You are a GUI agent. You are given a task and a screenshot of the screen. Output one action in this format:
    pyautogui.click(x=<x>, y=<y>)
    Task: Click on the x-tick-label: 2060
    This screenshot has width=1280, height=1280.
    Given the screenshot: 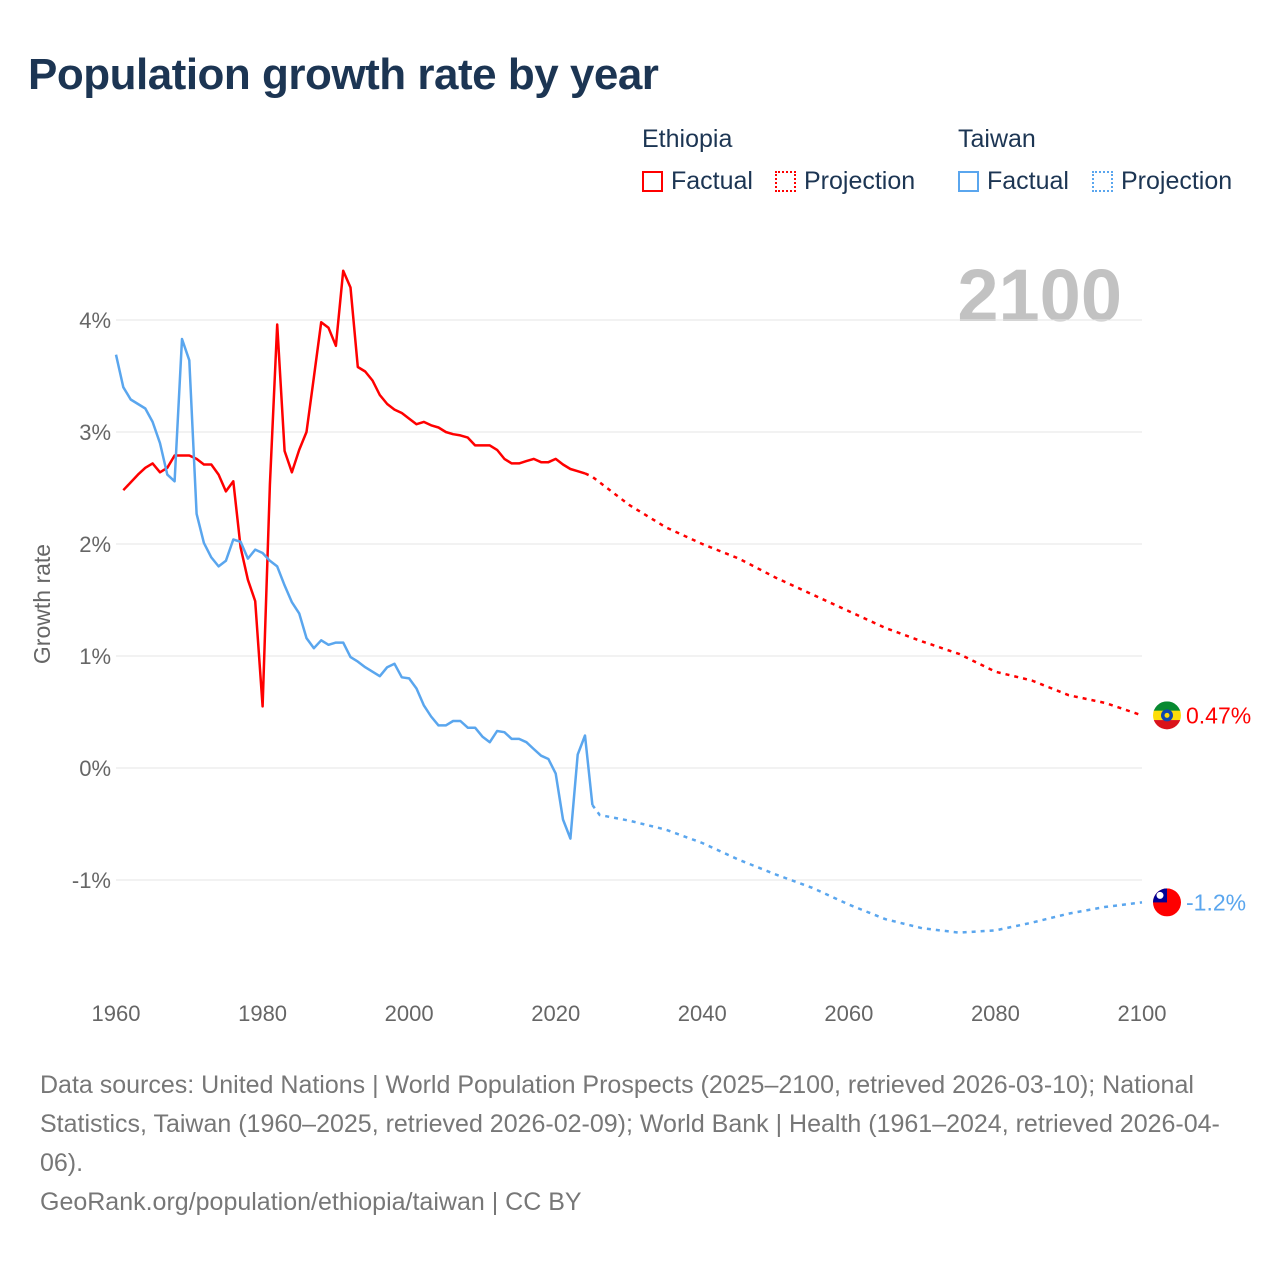 What is the action you would take?
    pyautogui.click(x=848, y=1013)
    